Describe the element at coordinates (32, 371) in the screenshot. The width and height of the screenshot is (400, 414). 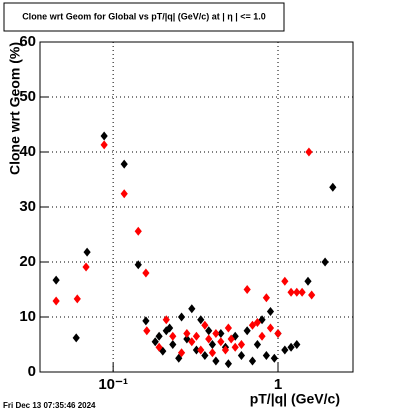
I see `y-tick-label: 0` at that location.